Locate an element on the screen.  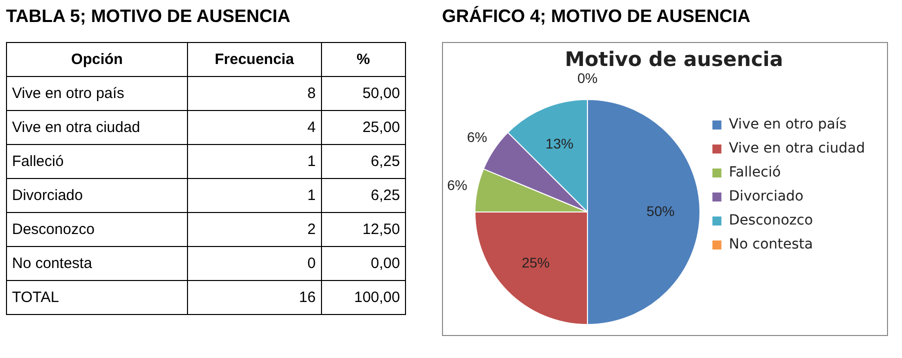
text: 2 is located at coordinates (255, 229).